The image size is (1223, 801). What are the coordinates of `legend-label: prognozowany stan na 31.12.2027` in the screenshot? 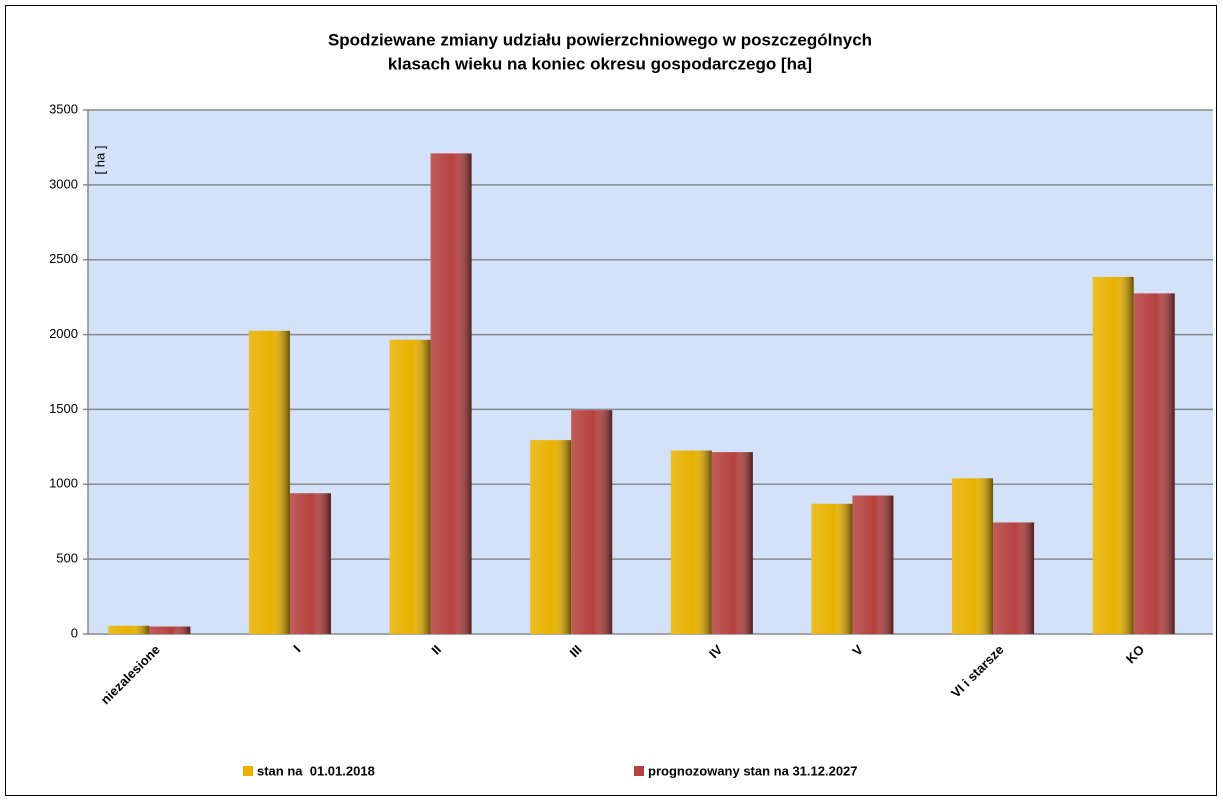 It's located at (753, 770).